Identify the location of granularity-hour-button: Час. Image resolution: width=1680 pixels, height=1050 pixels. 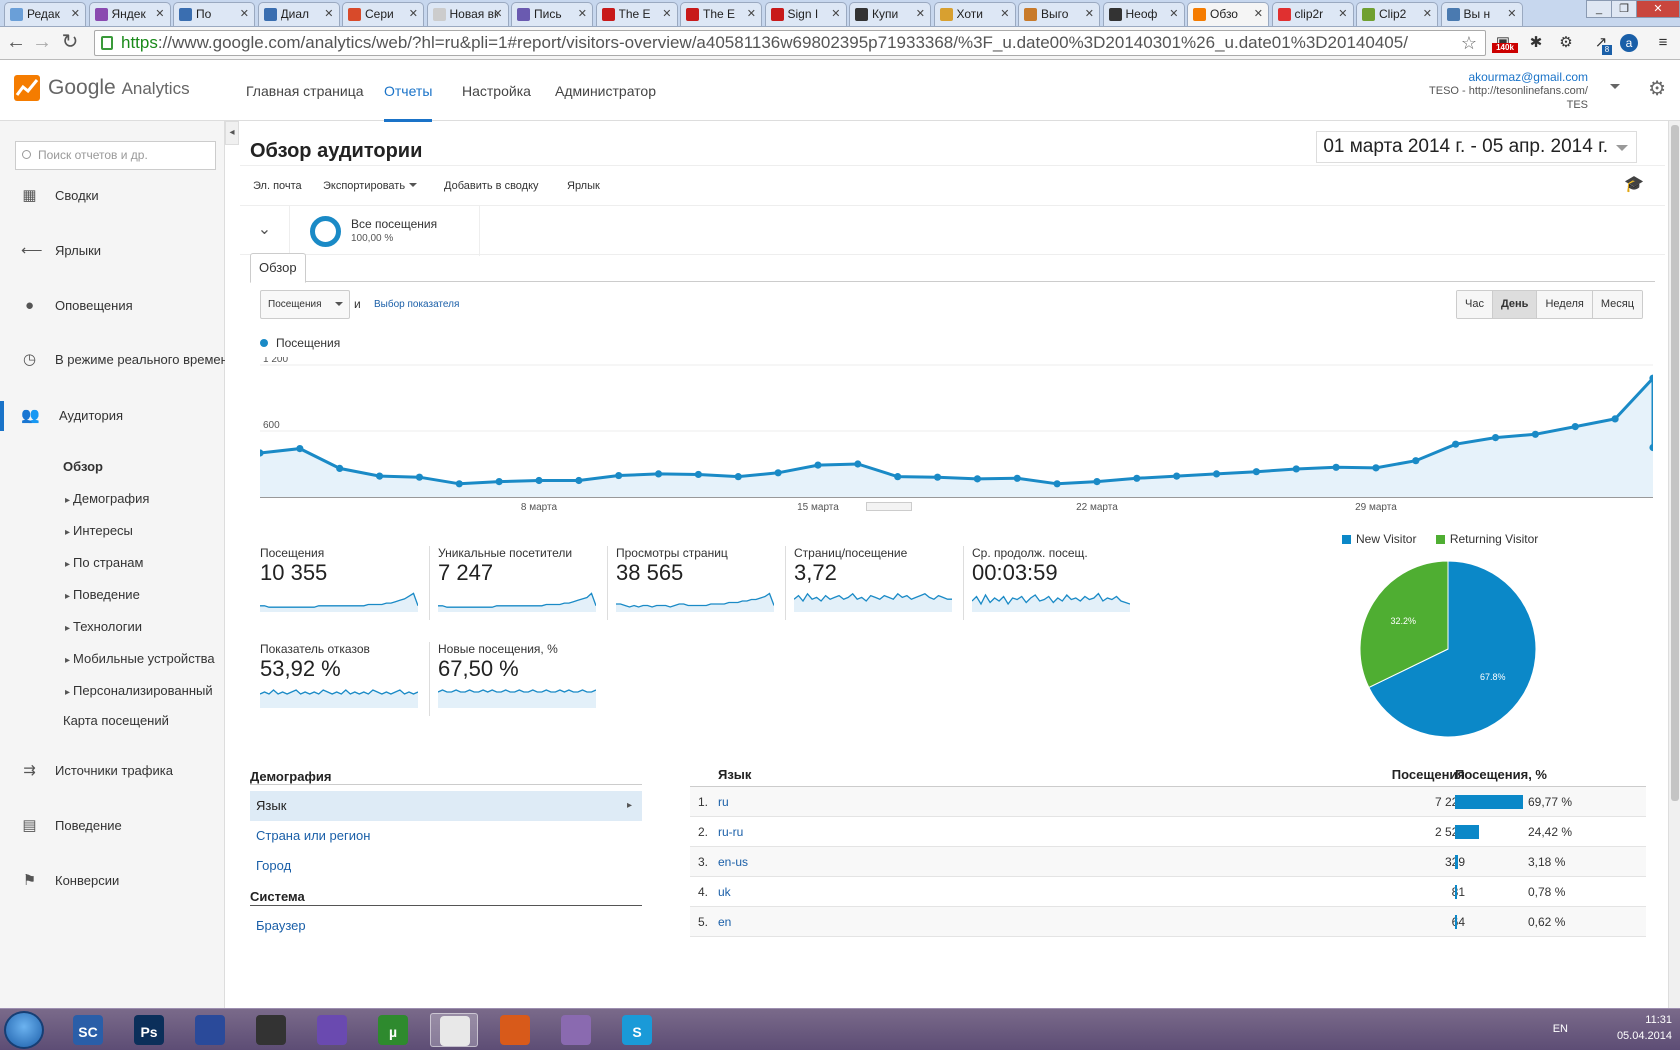
(1474, 304).